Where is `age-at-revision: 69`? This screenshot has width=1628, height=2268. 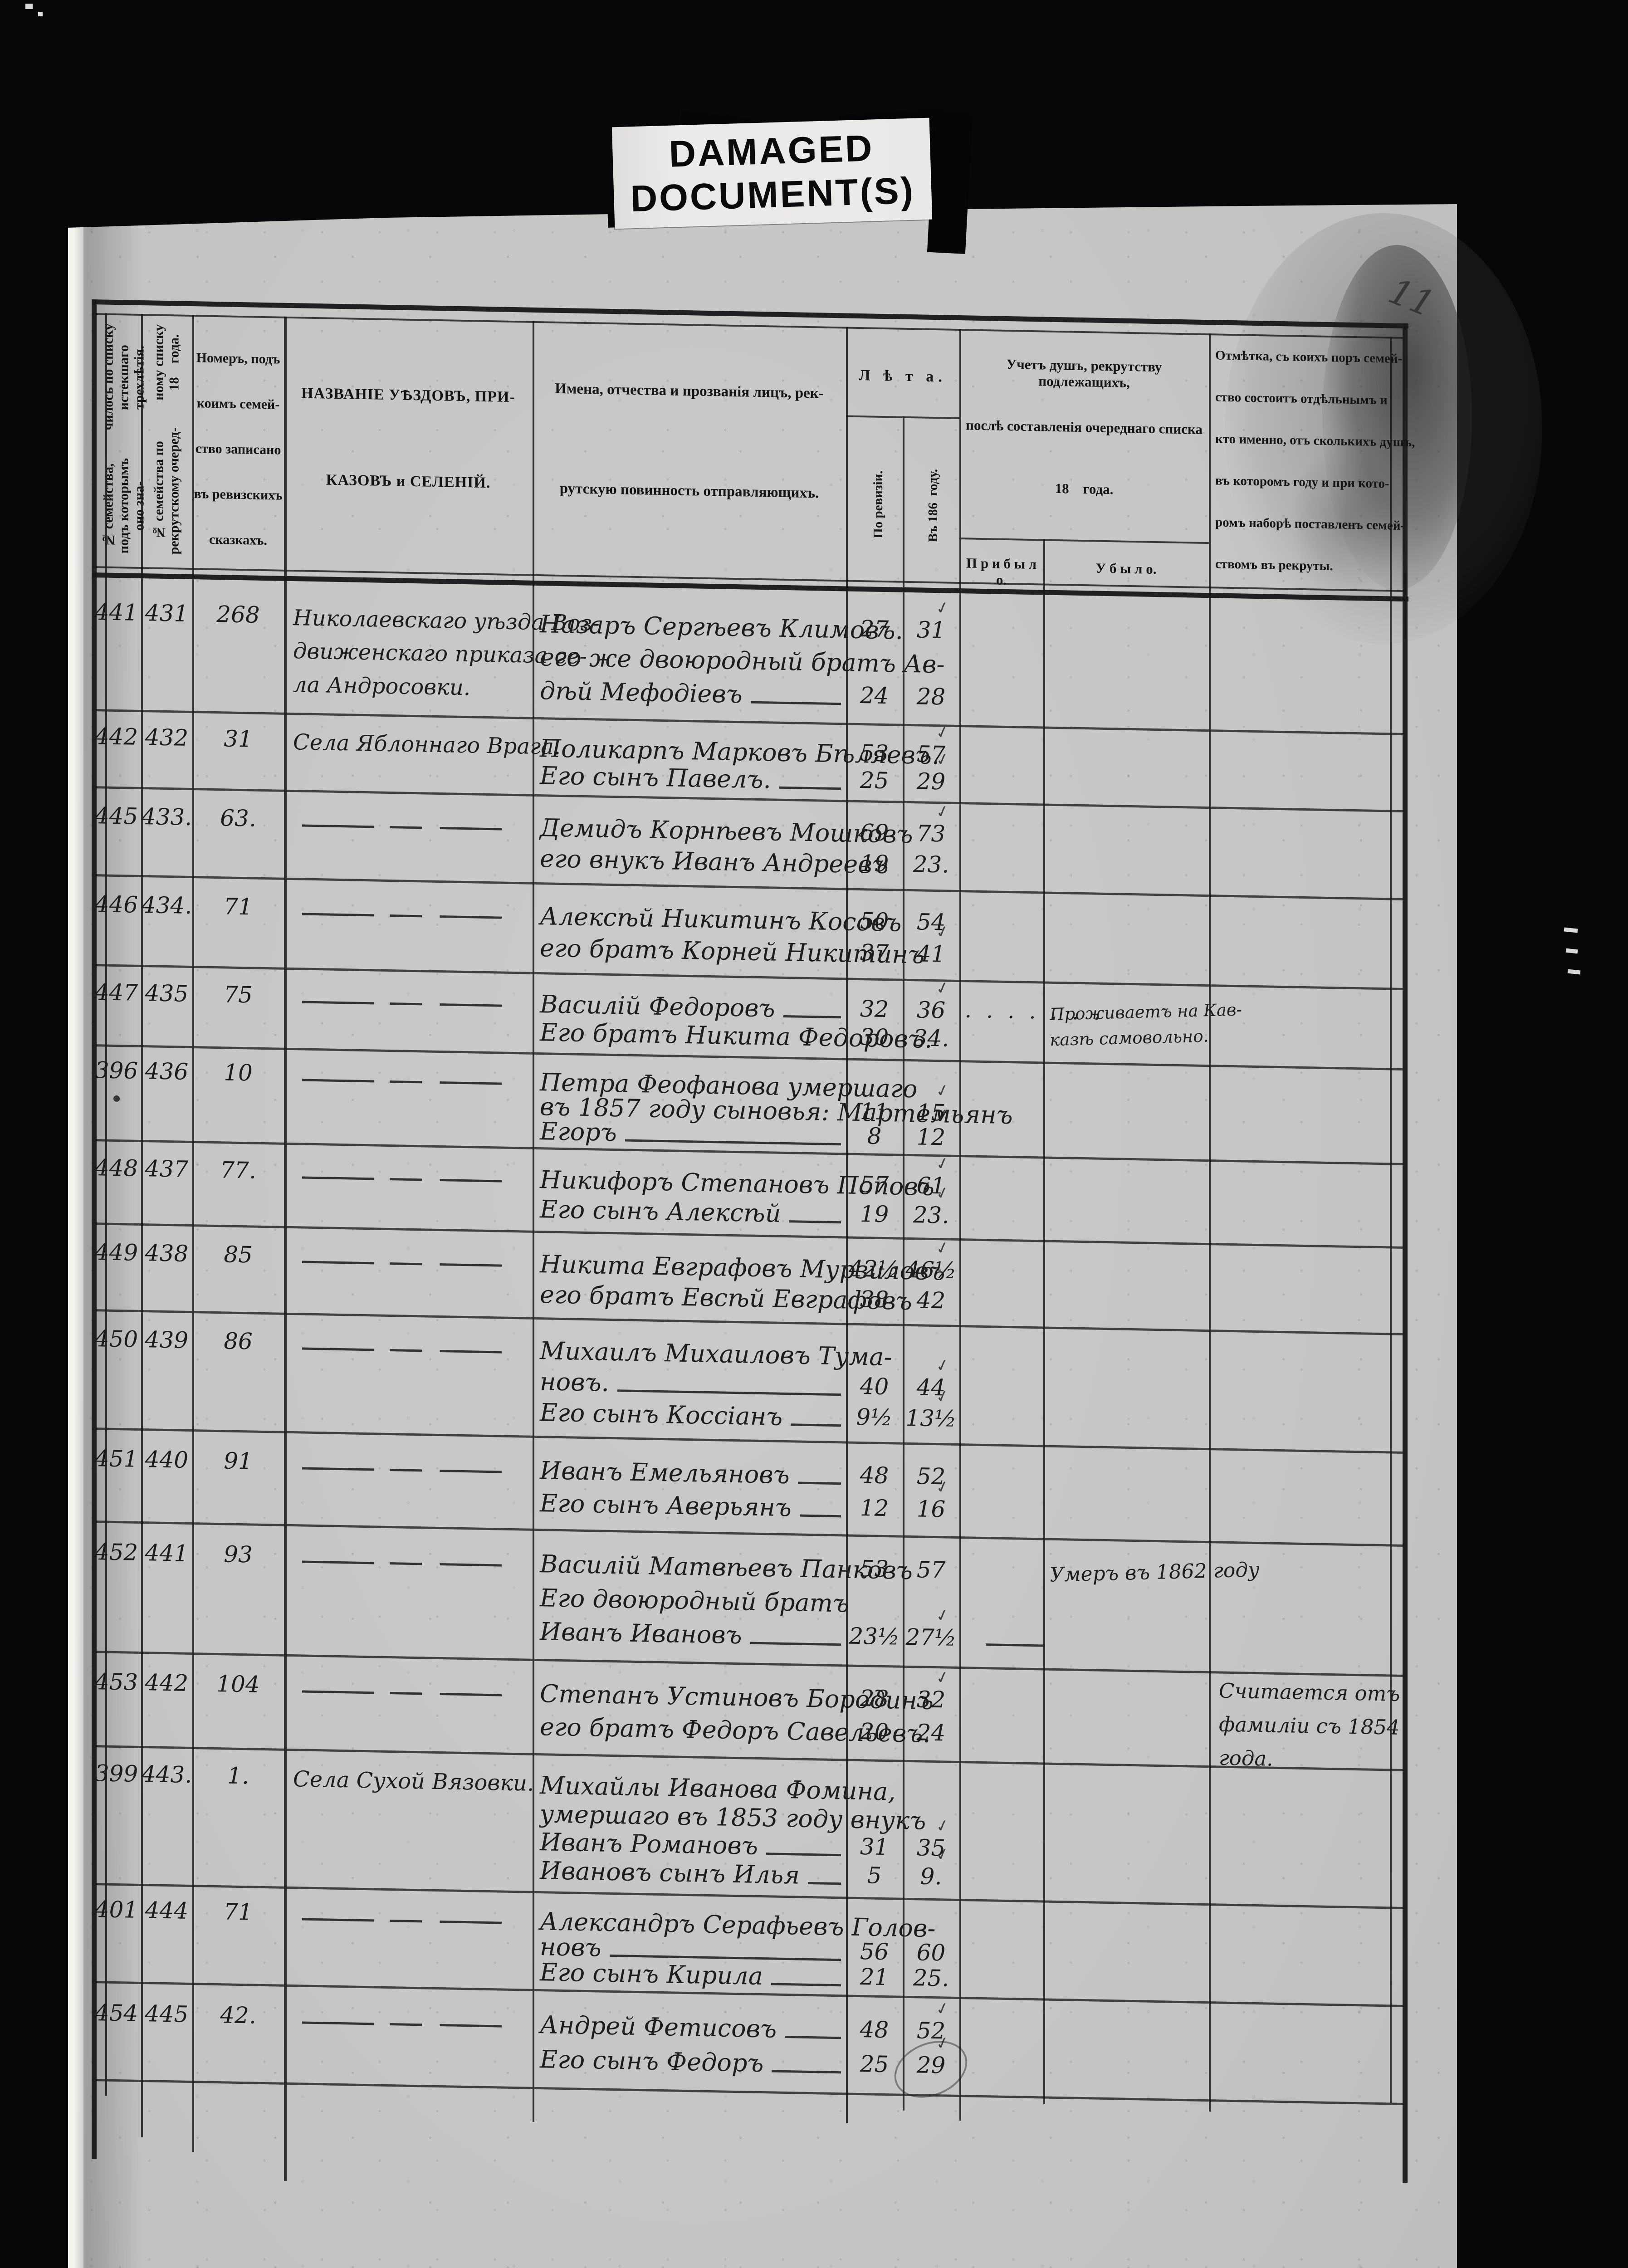
age-at-revision: 69 is located at coordinates (874, 833).